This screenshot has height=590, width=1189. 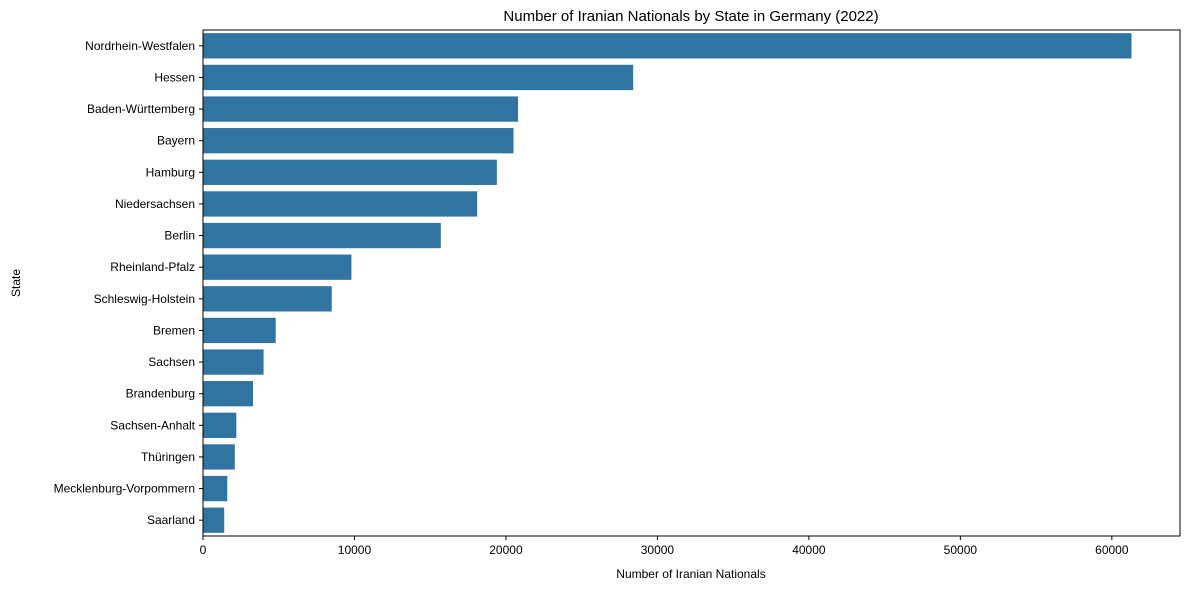 I want to click on x-axis-ticks: 0 10000 20000 30000 40000 50000 60000, so click(x=664, y=546).